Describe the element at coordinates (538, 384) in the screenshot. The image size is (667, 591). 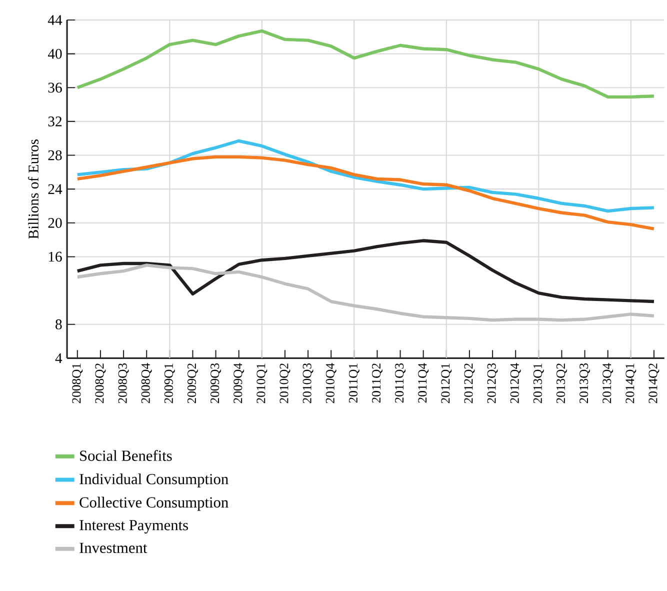
I see `x-tick-label: 2013Q1` at that location.